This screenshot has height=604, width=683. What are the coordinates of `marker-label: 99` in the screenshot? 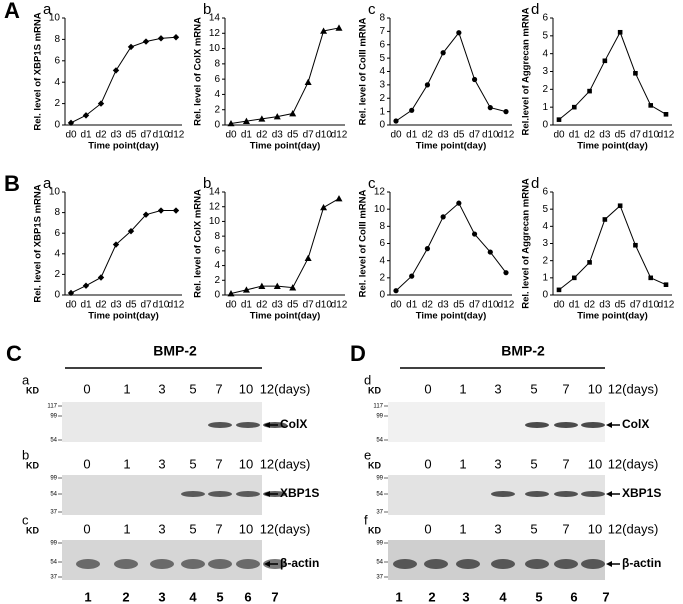 It's located at (379, 417).